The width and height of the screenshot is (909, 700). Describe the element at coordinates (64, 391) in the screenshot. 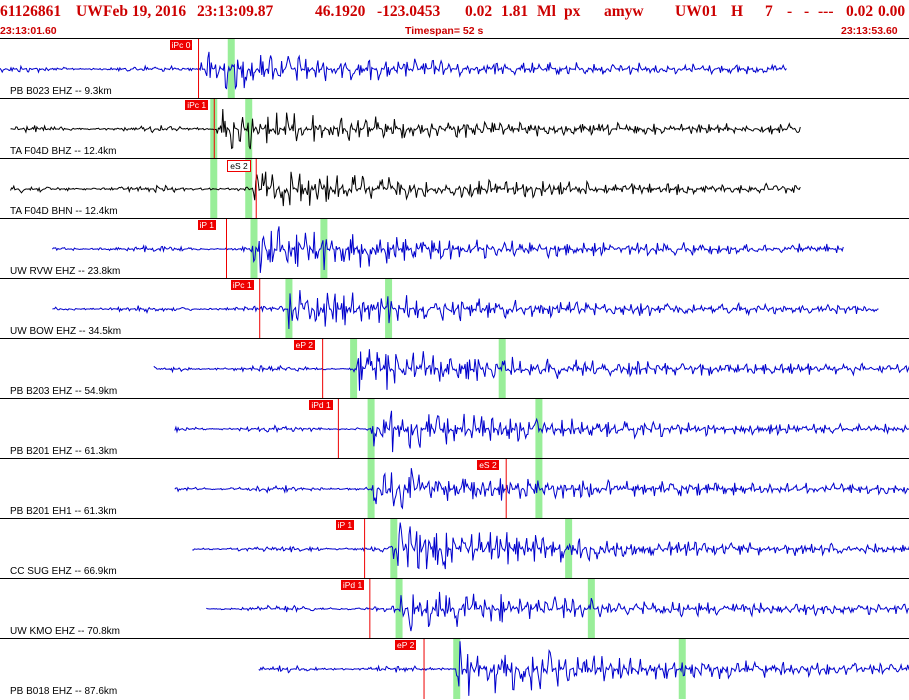

I see `trace-label: PB B203 EHZ -- 54.9km` at that location.